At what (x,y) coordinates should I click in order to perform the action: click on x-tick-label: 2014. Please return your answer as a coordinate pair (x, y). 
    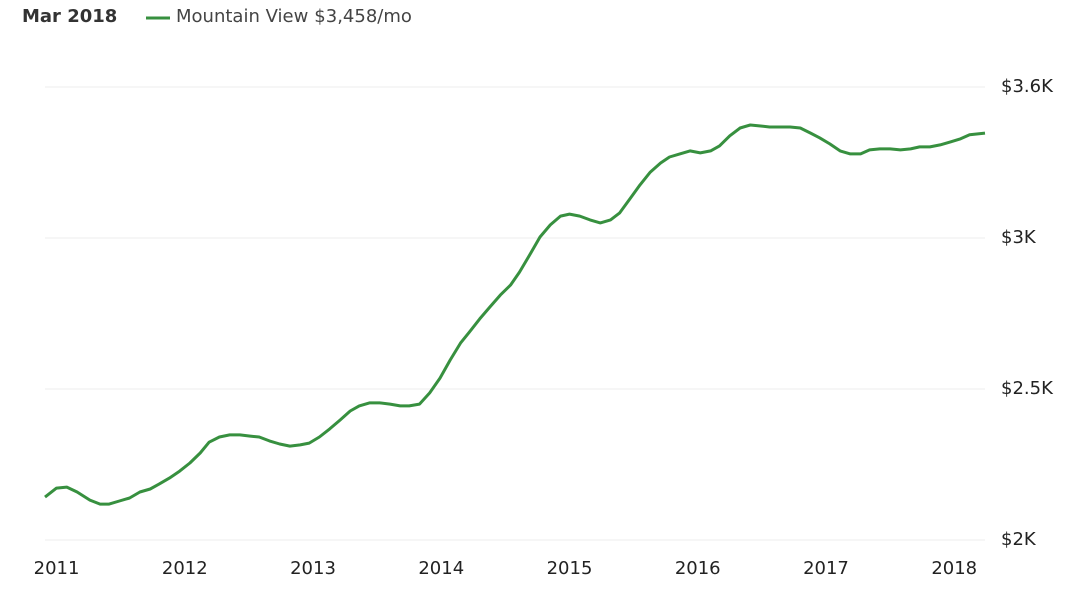
    Looking at the image, I should click on (441, 568).